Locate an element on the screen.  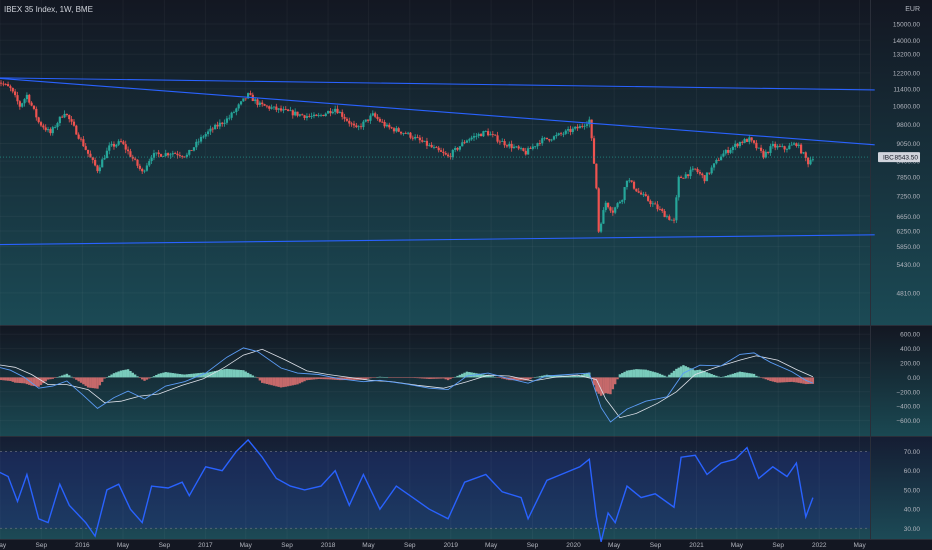
price-axis-label: 9050.00 is located at coordinates (909, 144).